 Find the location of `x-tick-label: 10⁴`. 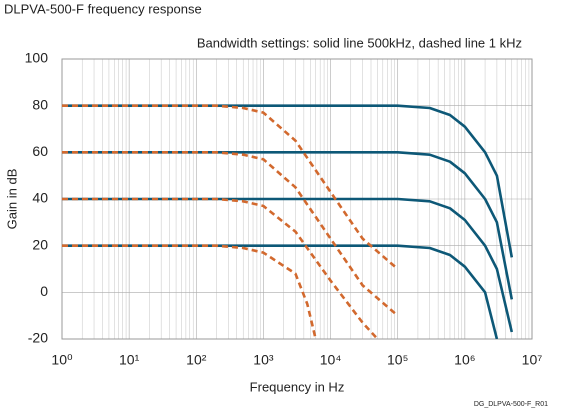

x-tick-label: 10⁴ is located at coordinates (331, 360).